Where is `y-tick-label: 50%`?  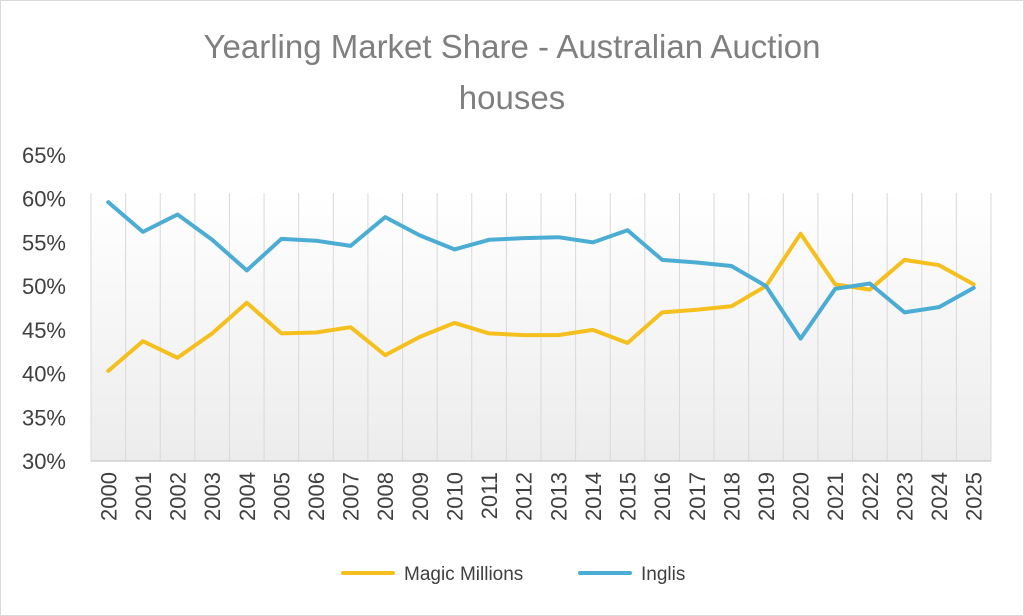 y-tick-label: 50% is located at coordinates (44, 286).